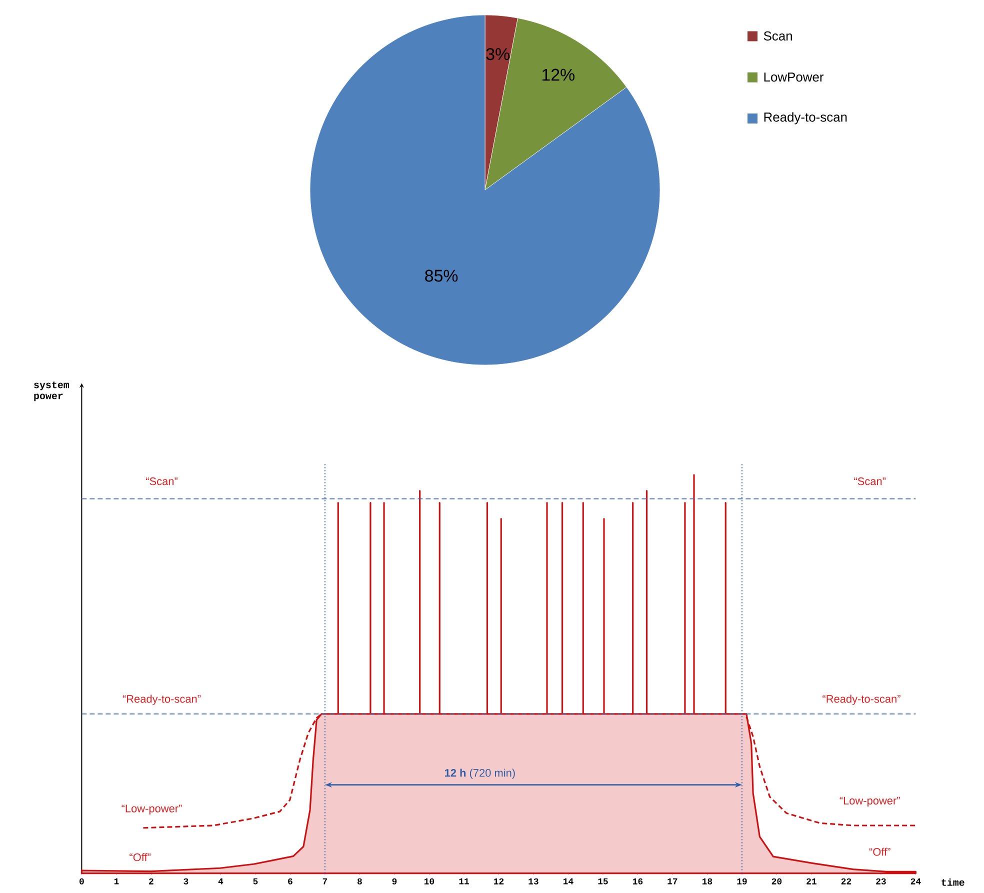 This screenshot has width=984, height=893. I want to click on x-tick-label: 7, so click(325, 881).